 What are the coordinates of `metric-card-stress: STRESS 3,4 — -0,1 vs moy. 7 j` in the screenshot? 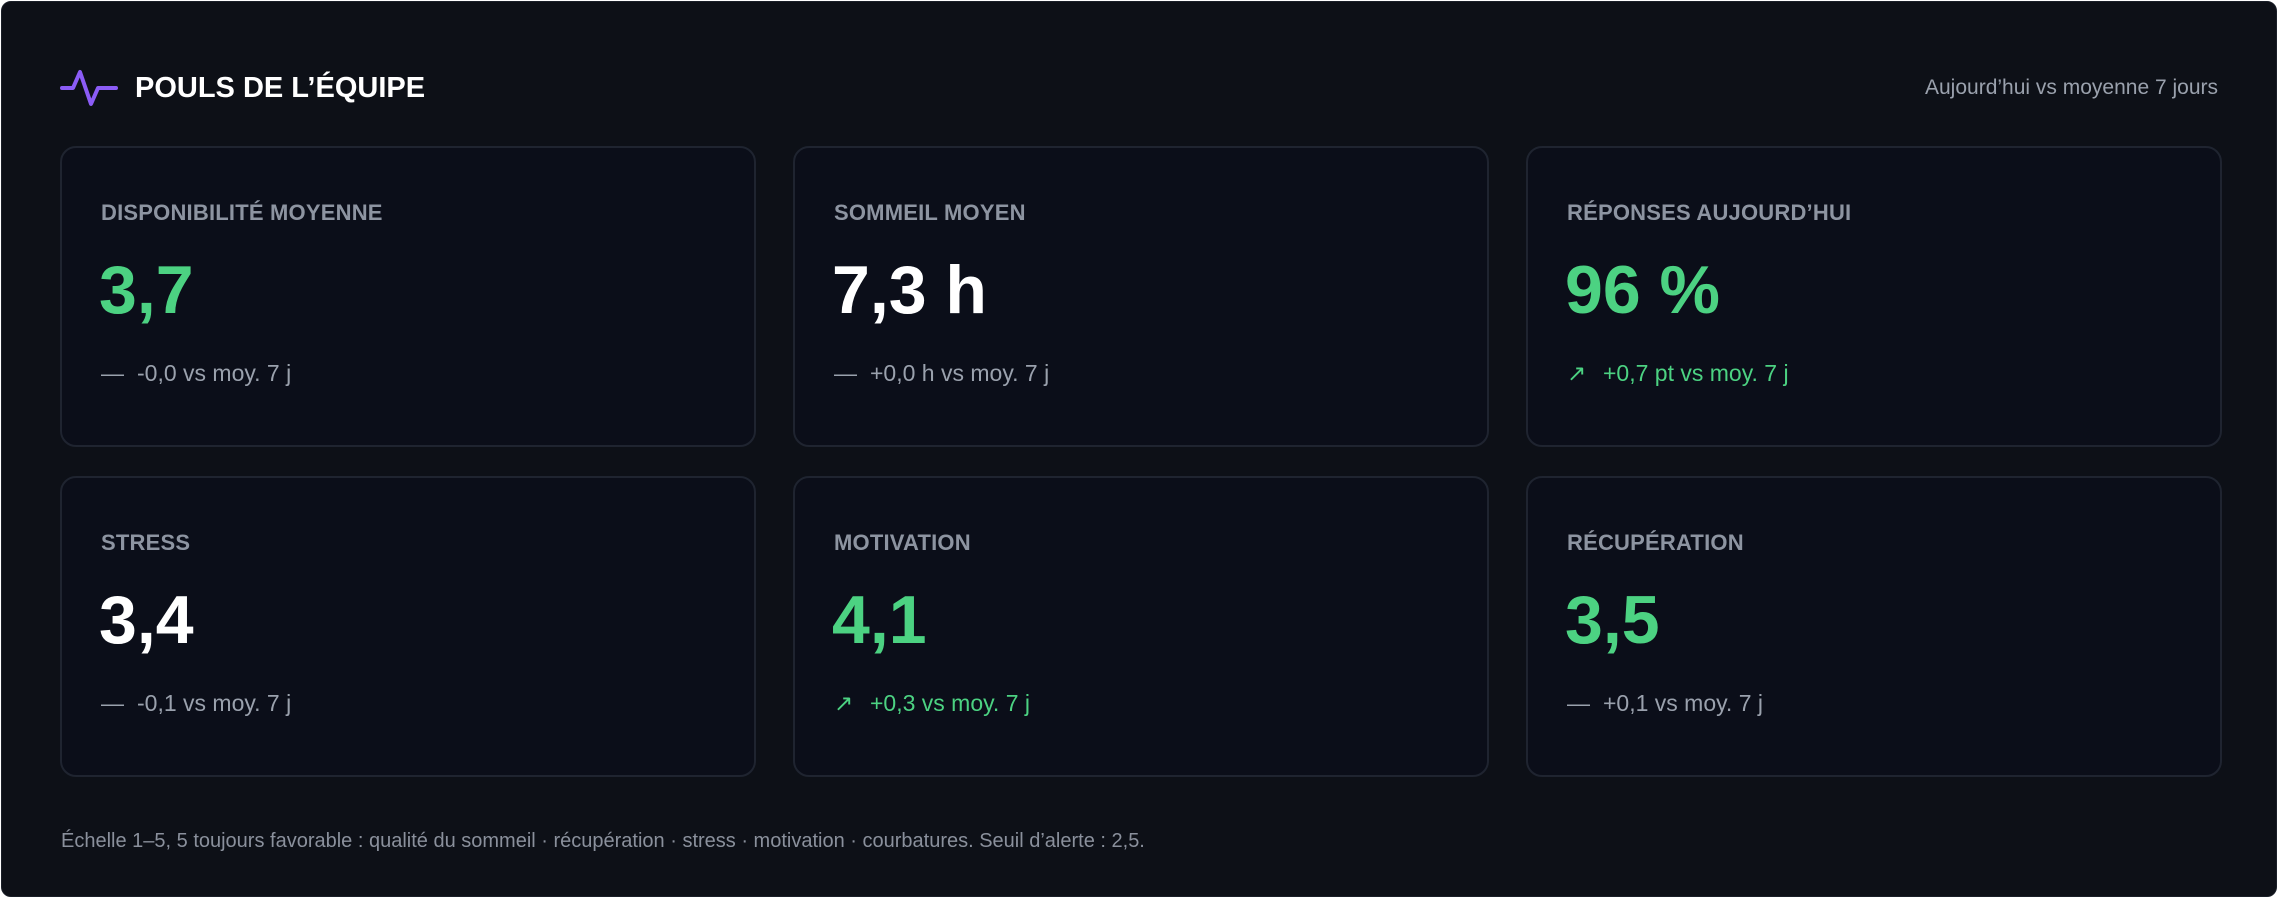 It's located at (408, 626).